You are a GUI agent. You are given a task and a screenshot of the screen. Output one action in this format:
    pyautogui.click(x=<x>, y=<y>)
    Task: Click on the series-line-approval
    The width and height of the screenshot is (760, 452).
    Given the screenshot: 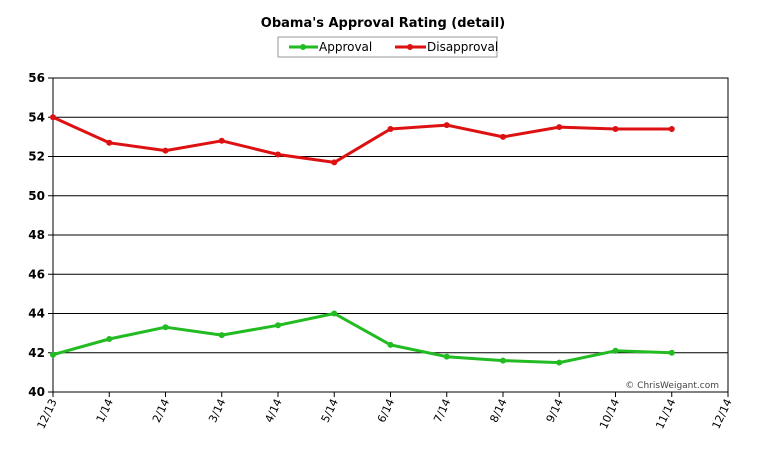 What is the action you would take?
    pyautogui.click(x=362, y=338)
    